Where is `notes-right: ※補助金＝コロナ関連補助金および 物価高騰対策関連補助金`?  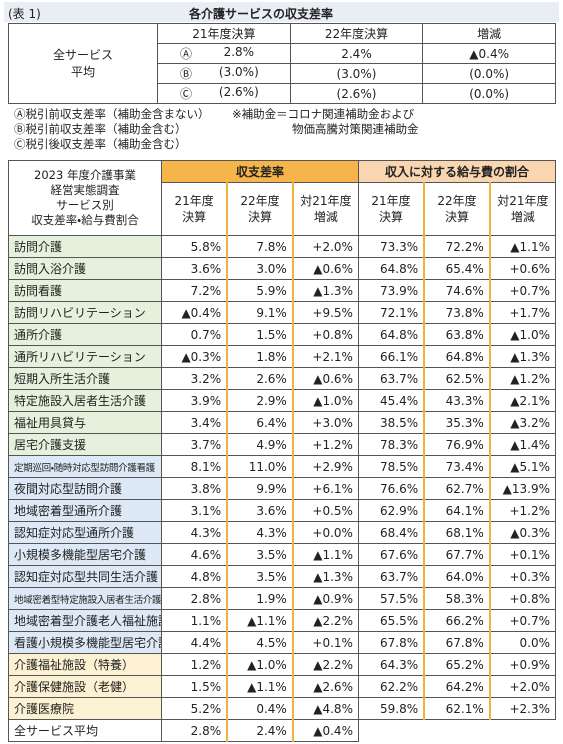 notes-right: ※補助金＝コロナ関連補助金および 物価高騰対策関連補助金 is located at coordinates (325, 122).